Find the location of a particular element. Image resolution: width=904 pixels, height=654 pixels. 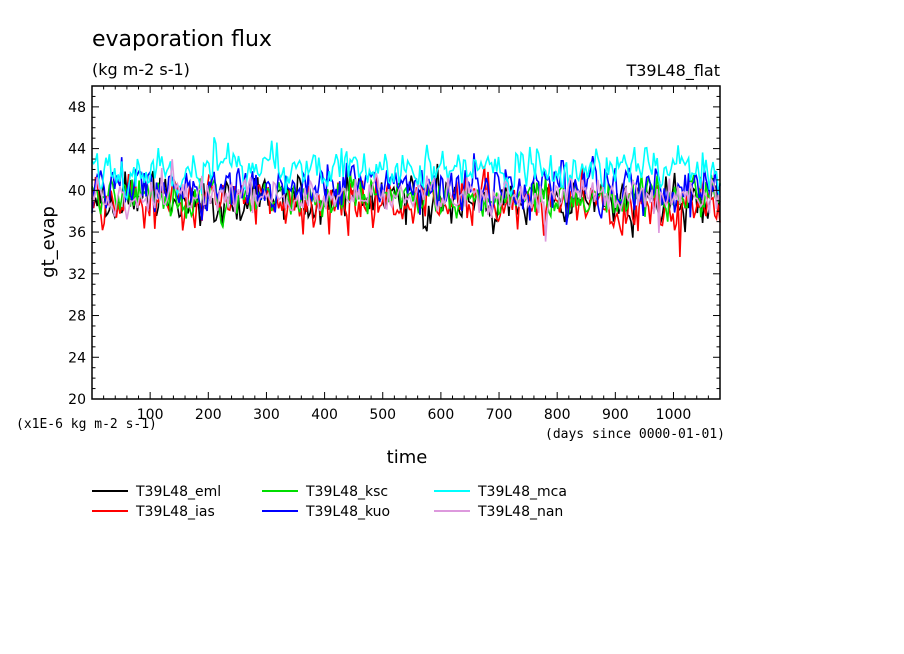

x-tick-label: 400 is located at coordinates (324, 415).